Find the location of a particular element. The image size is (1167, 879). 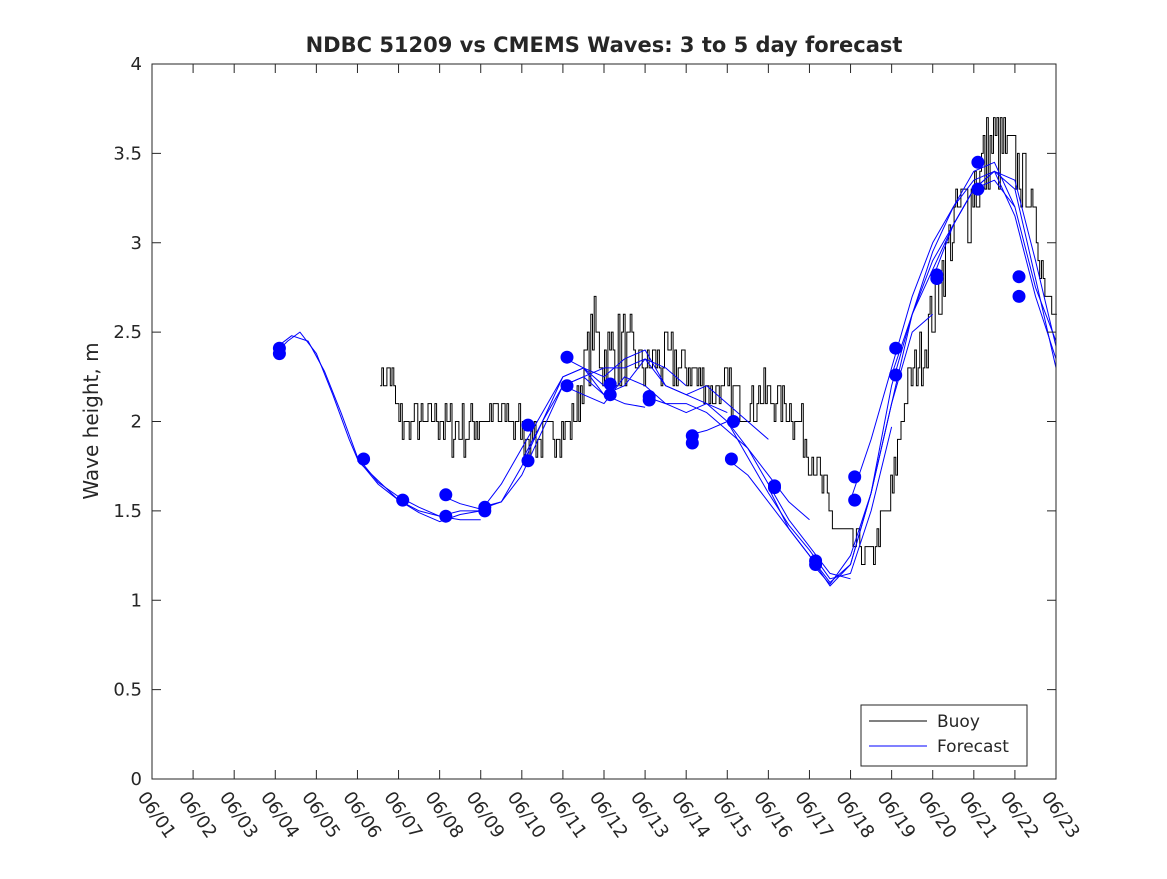

y-axis-label: Wave height, m is located at coordinates (91, 420).